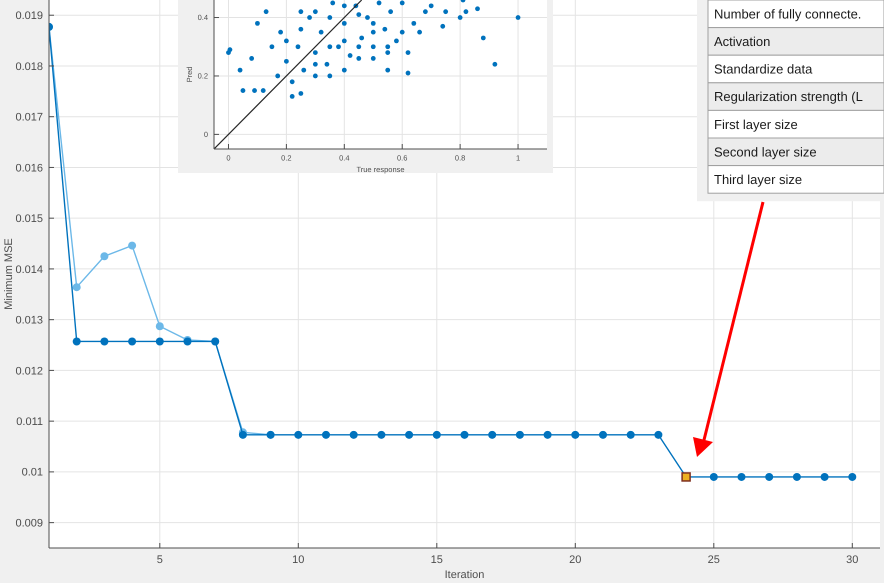 This screenshot has width=884, height=583. I want to click on annotation: Standardize data, so click(764, 69).